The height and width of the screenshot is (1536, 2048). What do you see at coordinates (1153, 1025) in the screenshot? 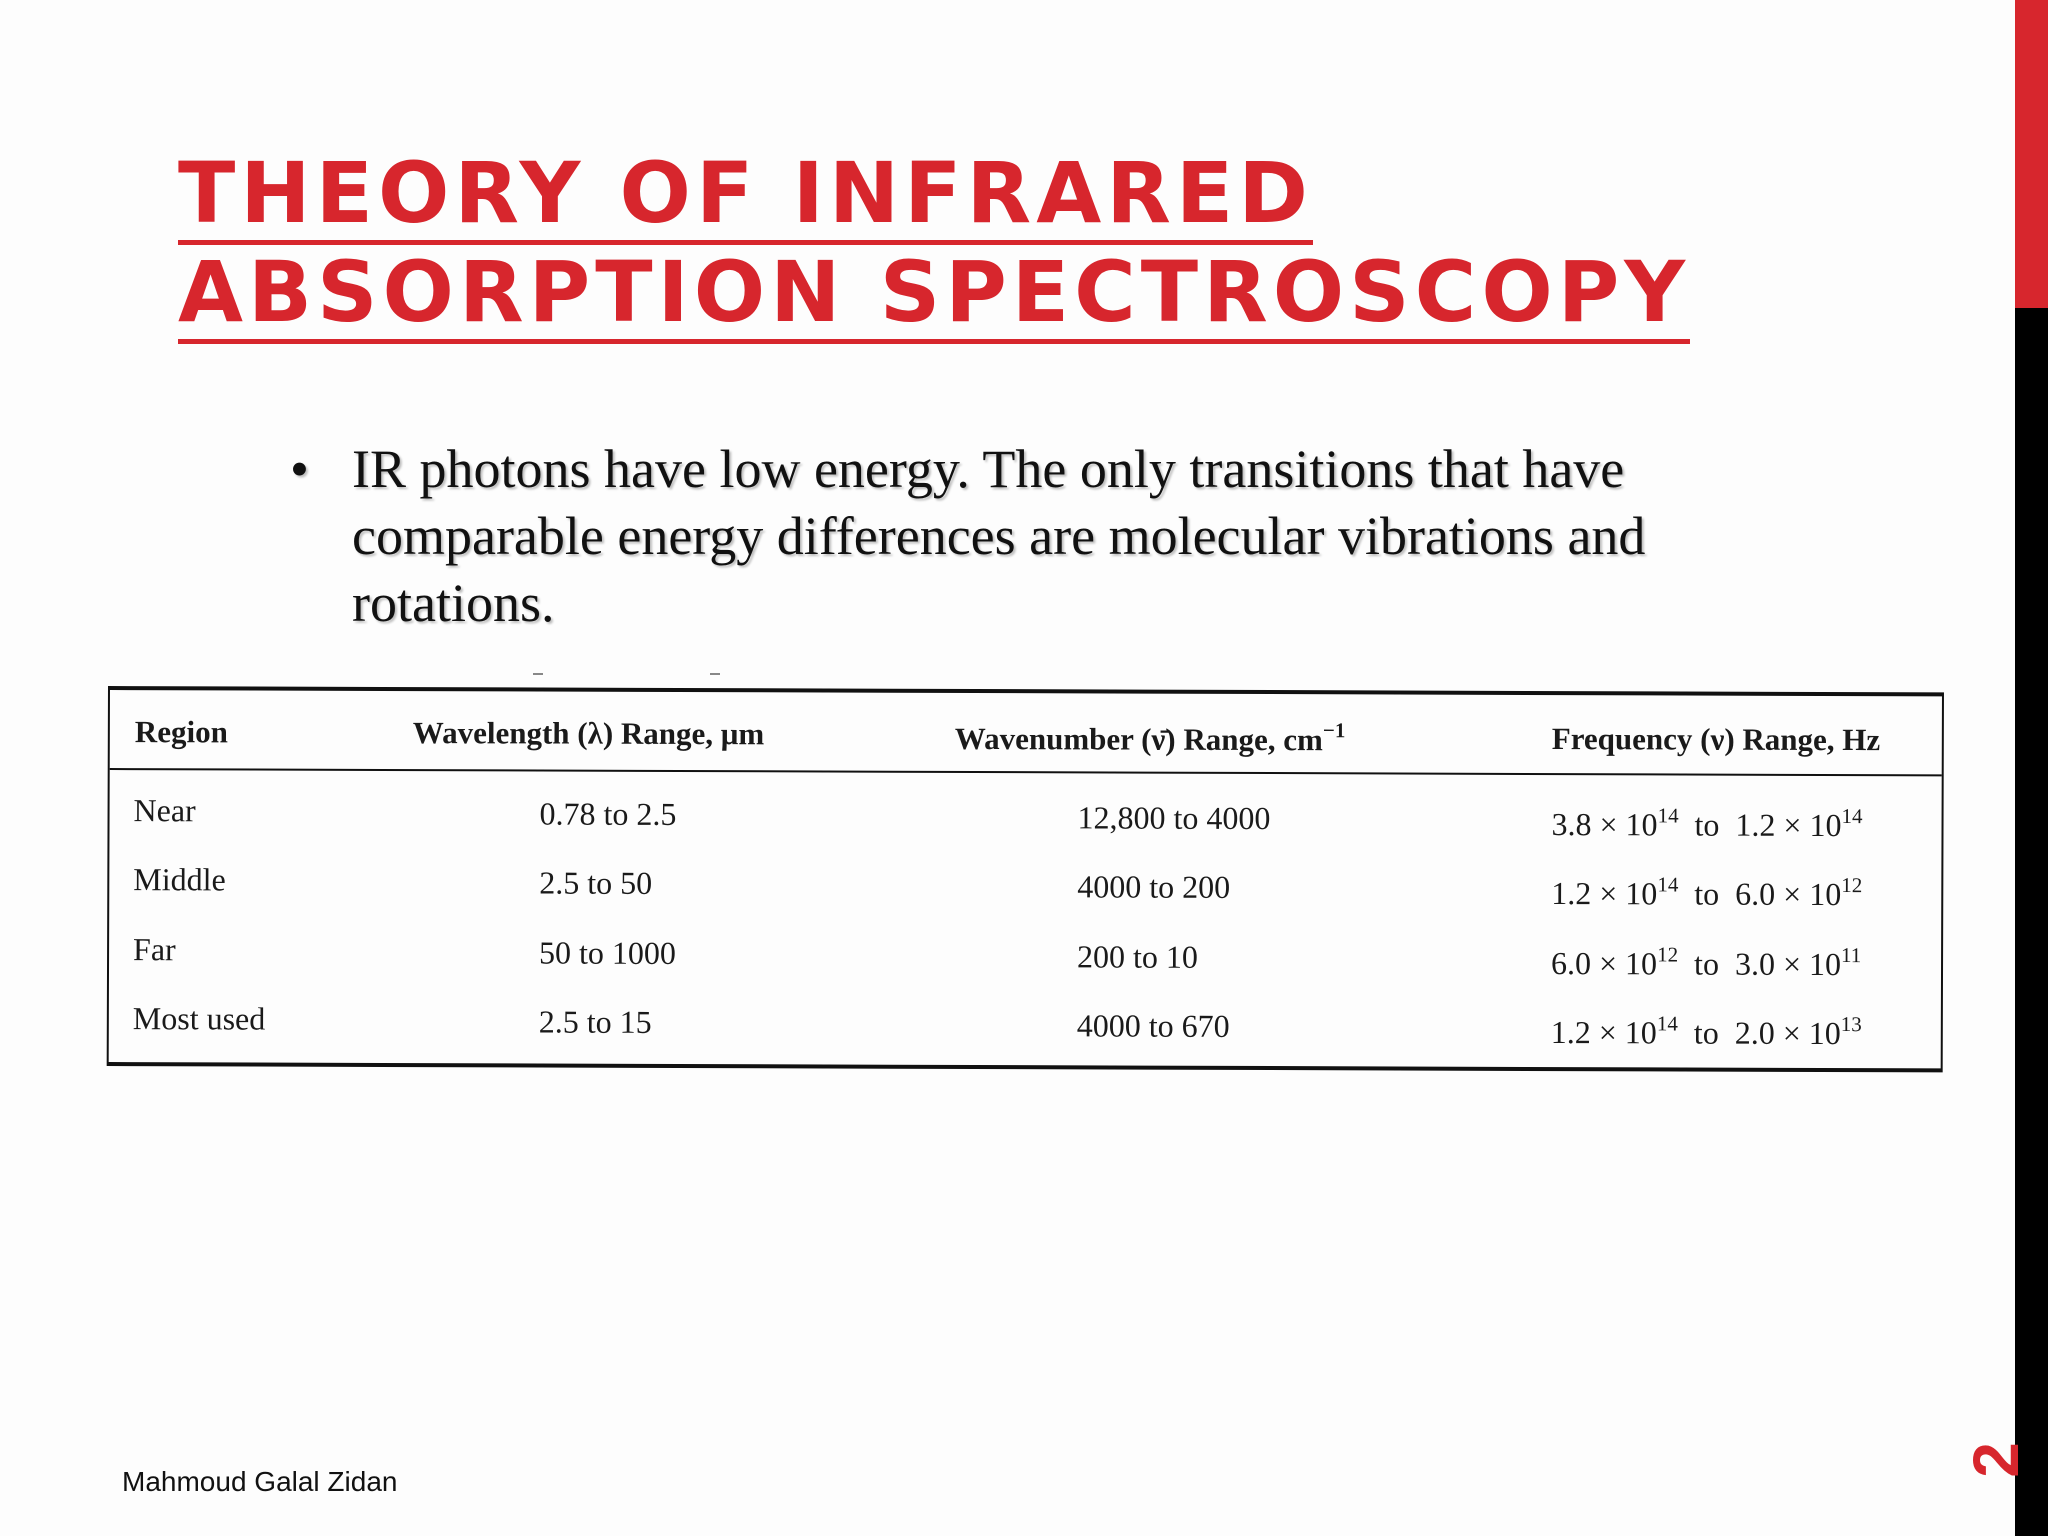
I see `cell-wavenumber: 4000 to 670` at bounding box center [1153, 1025].